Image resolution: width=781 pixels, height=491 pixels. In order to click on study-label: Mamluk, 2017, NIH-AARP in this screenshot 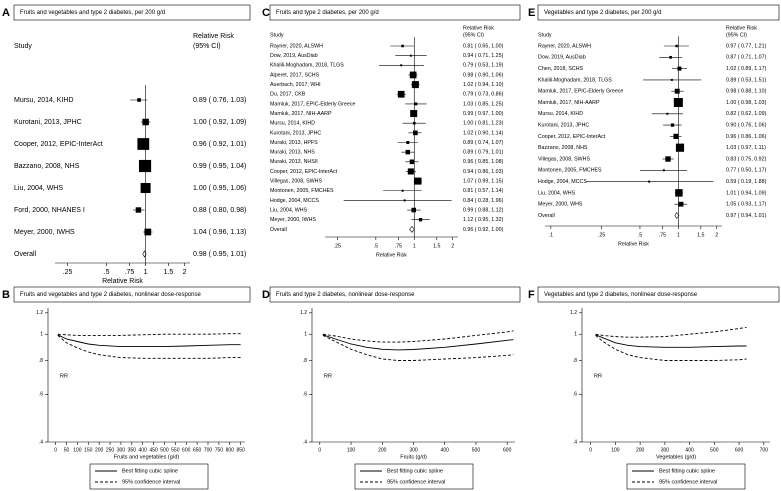, I will do `click(569, 103)`.